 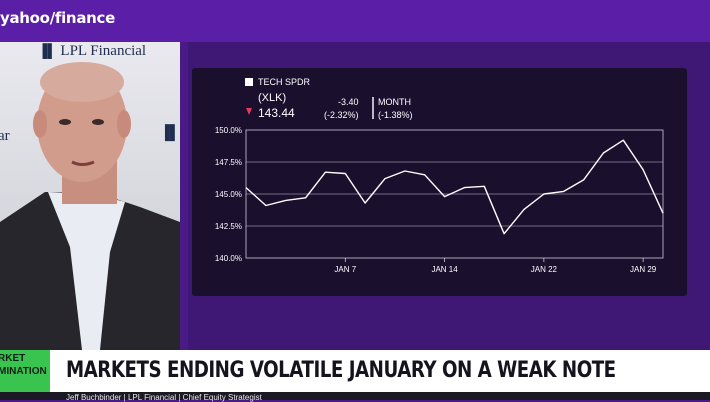 What do you see at coordinates (643, 269) in the screenshot?
I see `x-tick-label: JAN 29` at bounding box center [643, 269].